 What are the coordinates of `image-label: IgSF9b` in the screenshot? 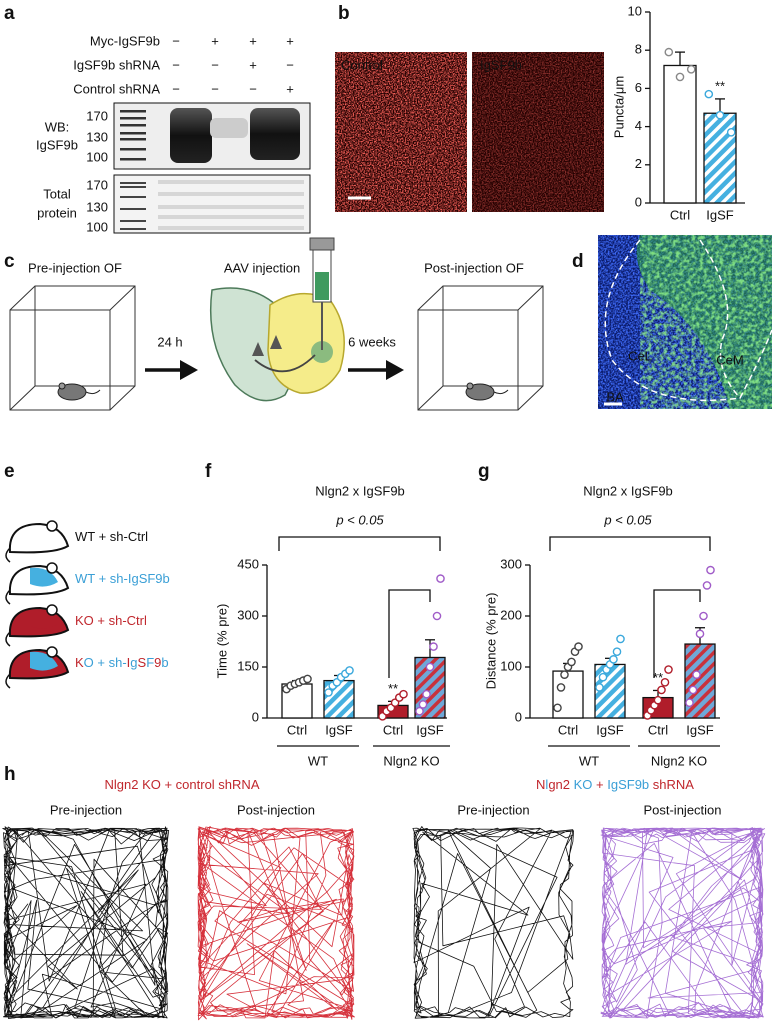 It's located at (501, 64).